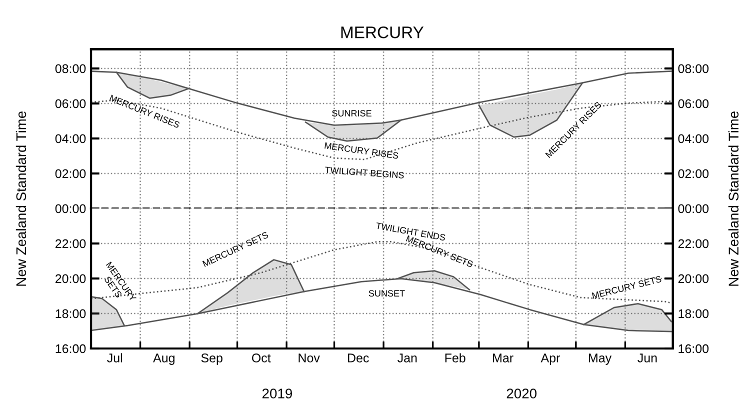 The height and width of the screenshot is (410, 746). Describe the element at coordinates (352, 113) in the screenshot. I see `annotation: SUNRISE` at that location.